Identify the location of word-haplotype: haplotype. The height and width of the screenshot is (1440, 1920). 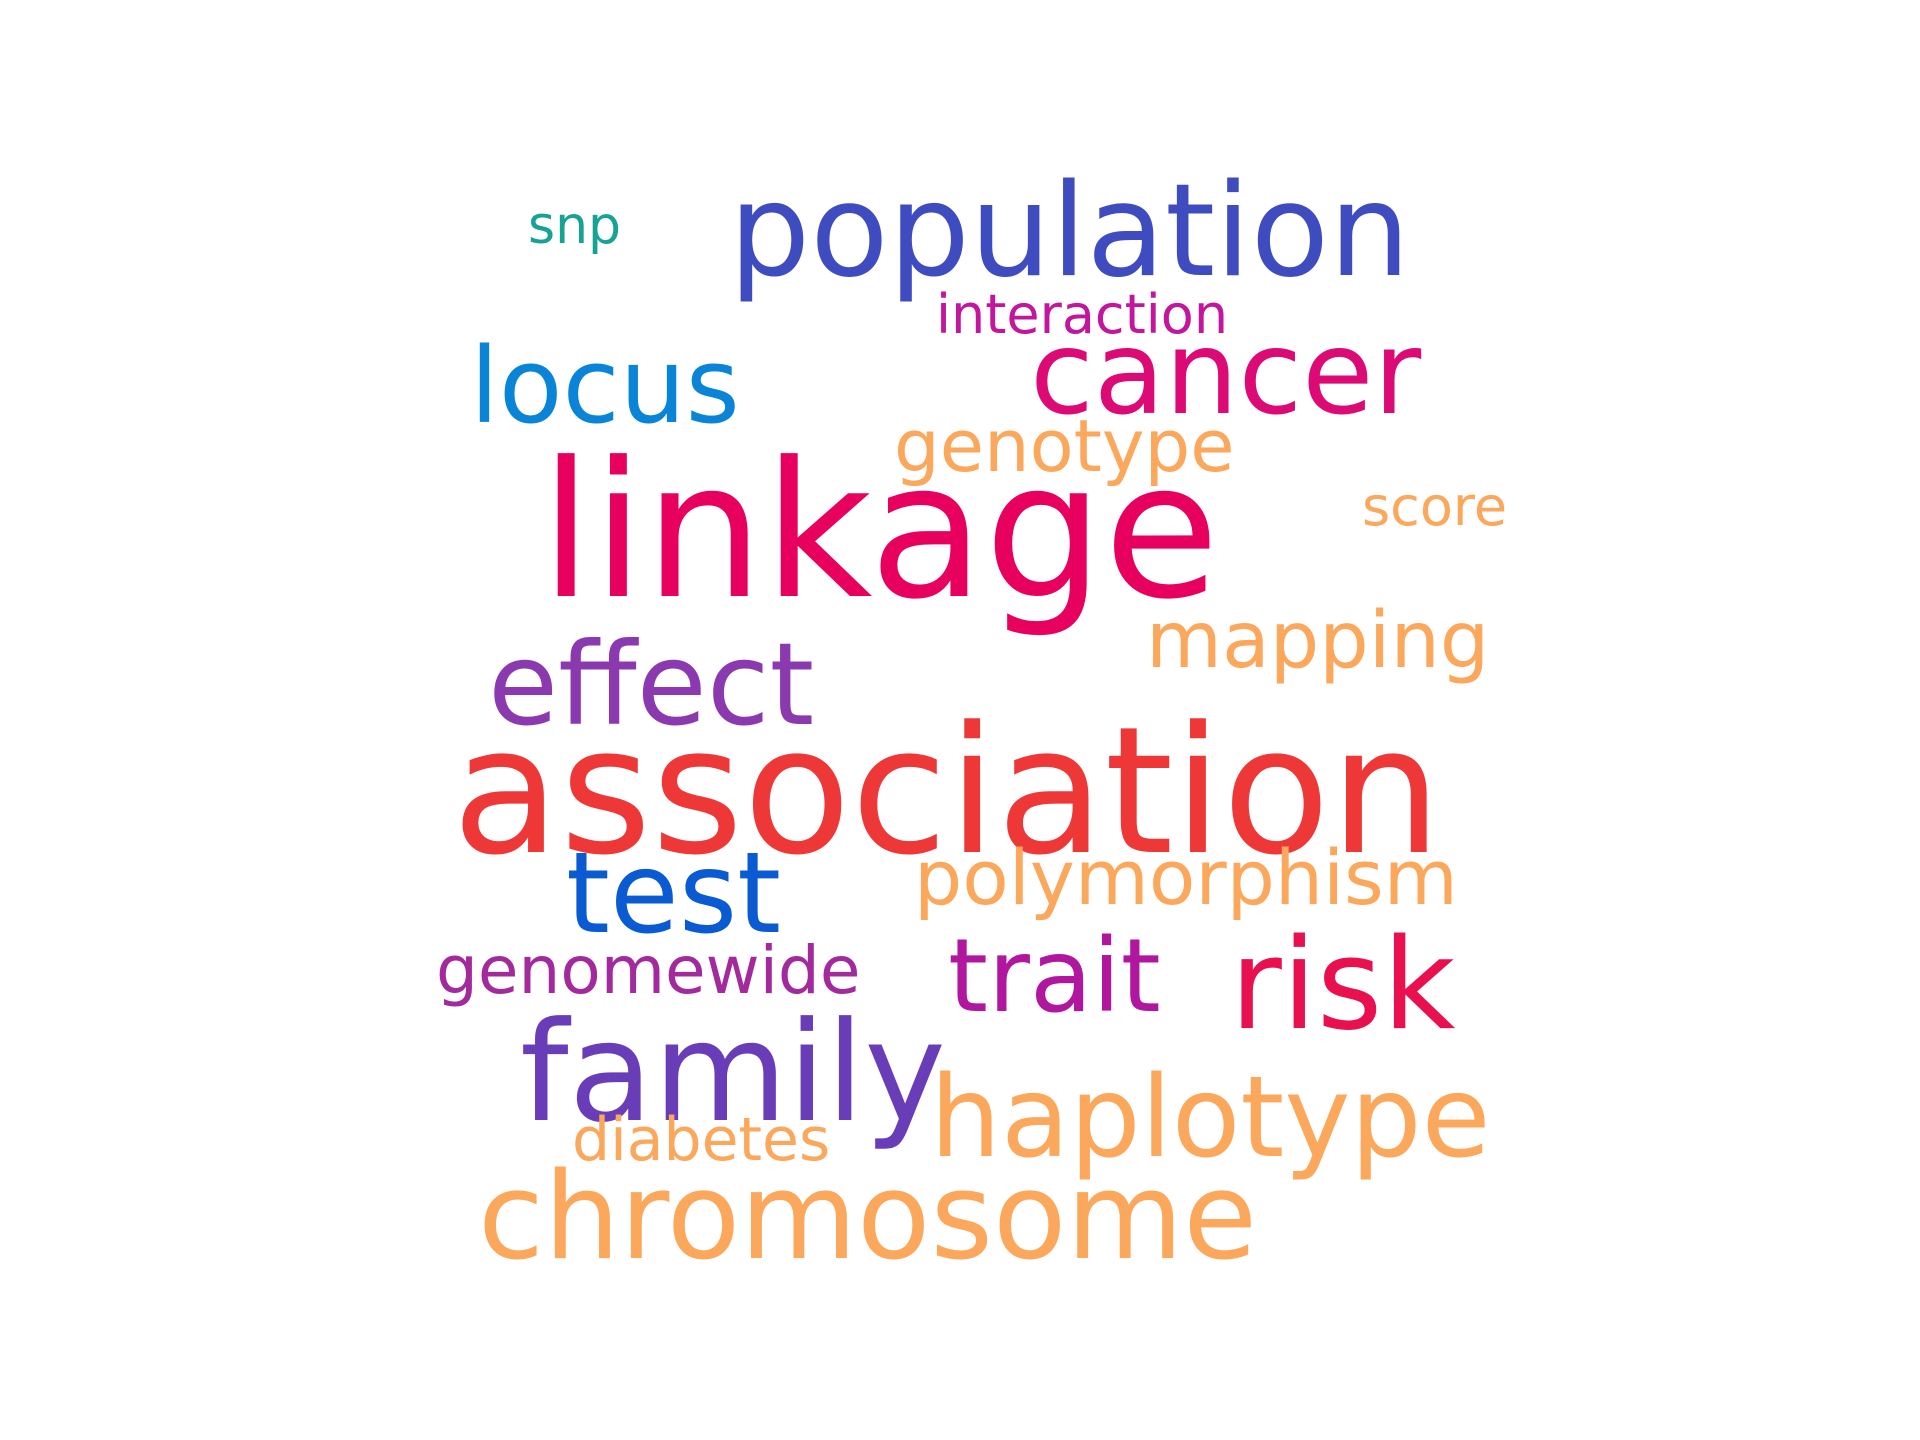
(1210, 1118).